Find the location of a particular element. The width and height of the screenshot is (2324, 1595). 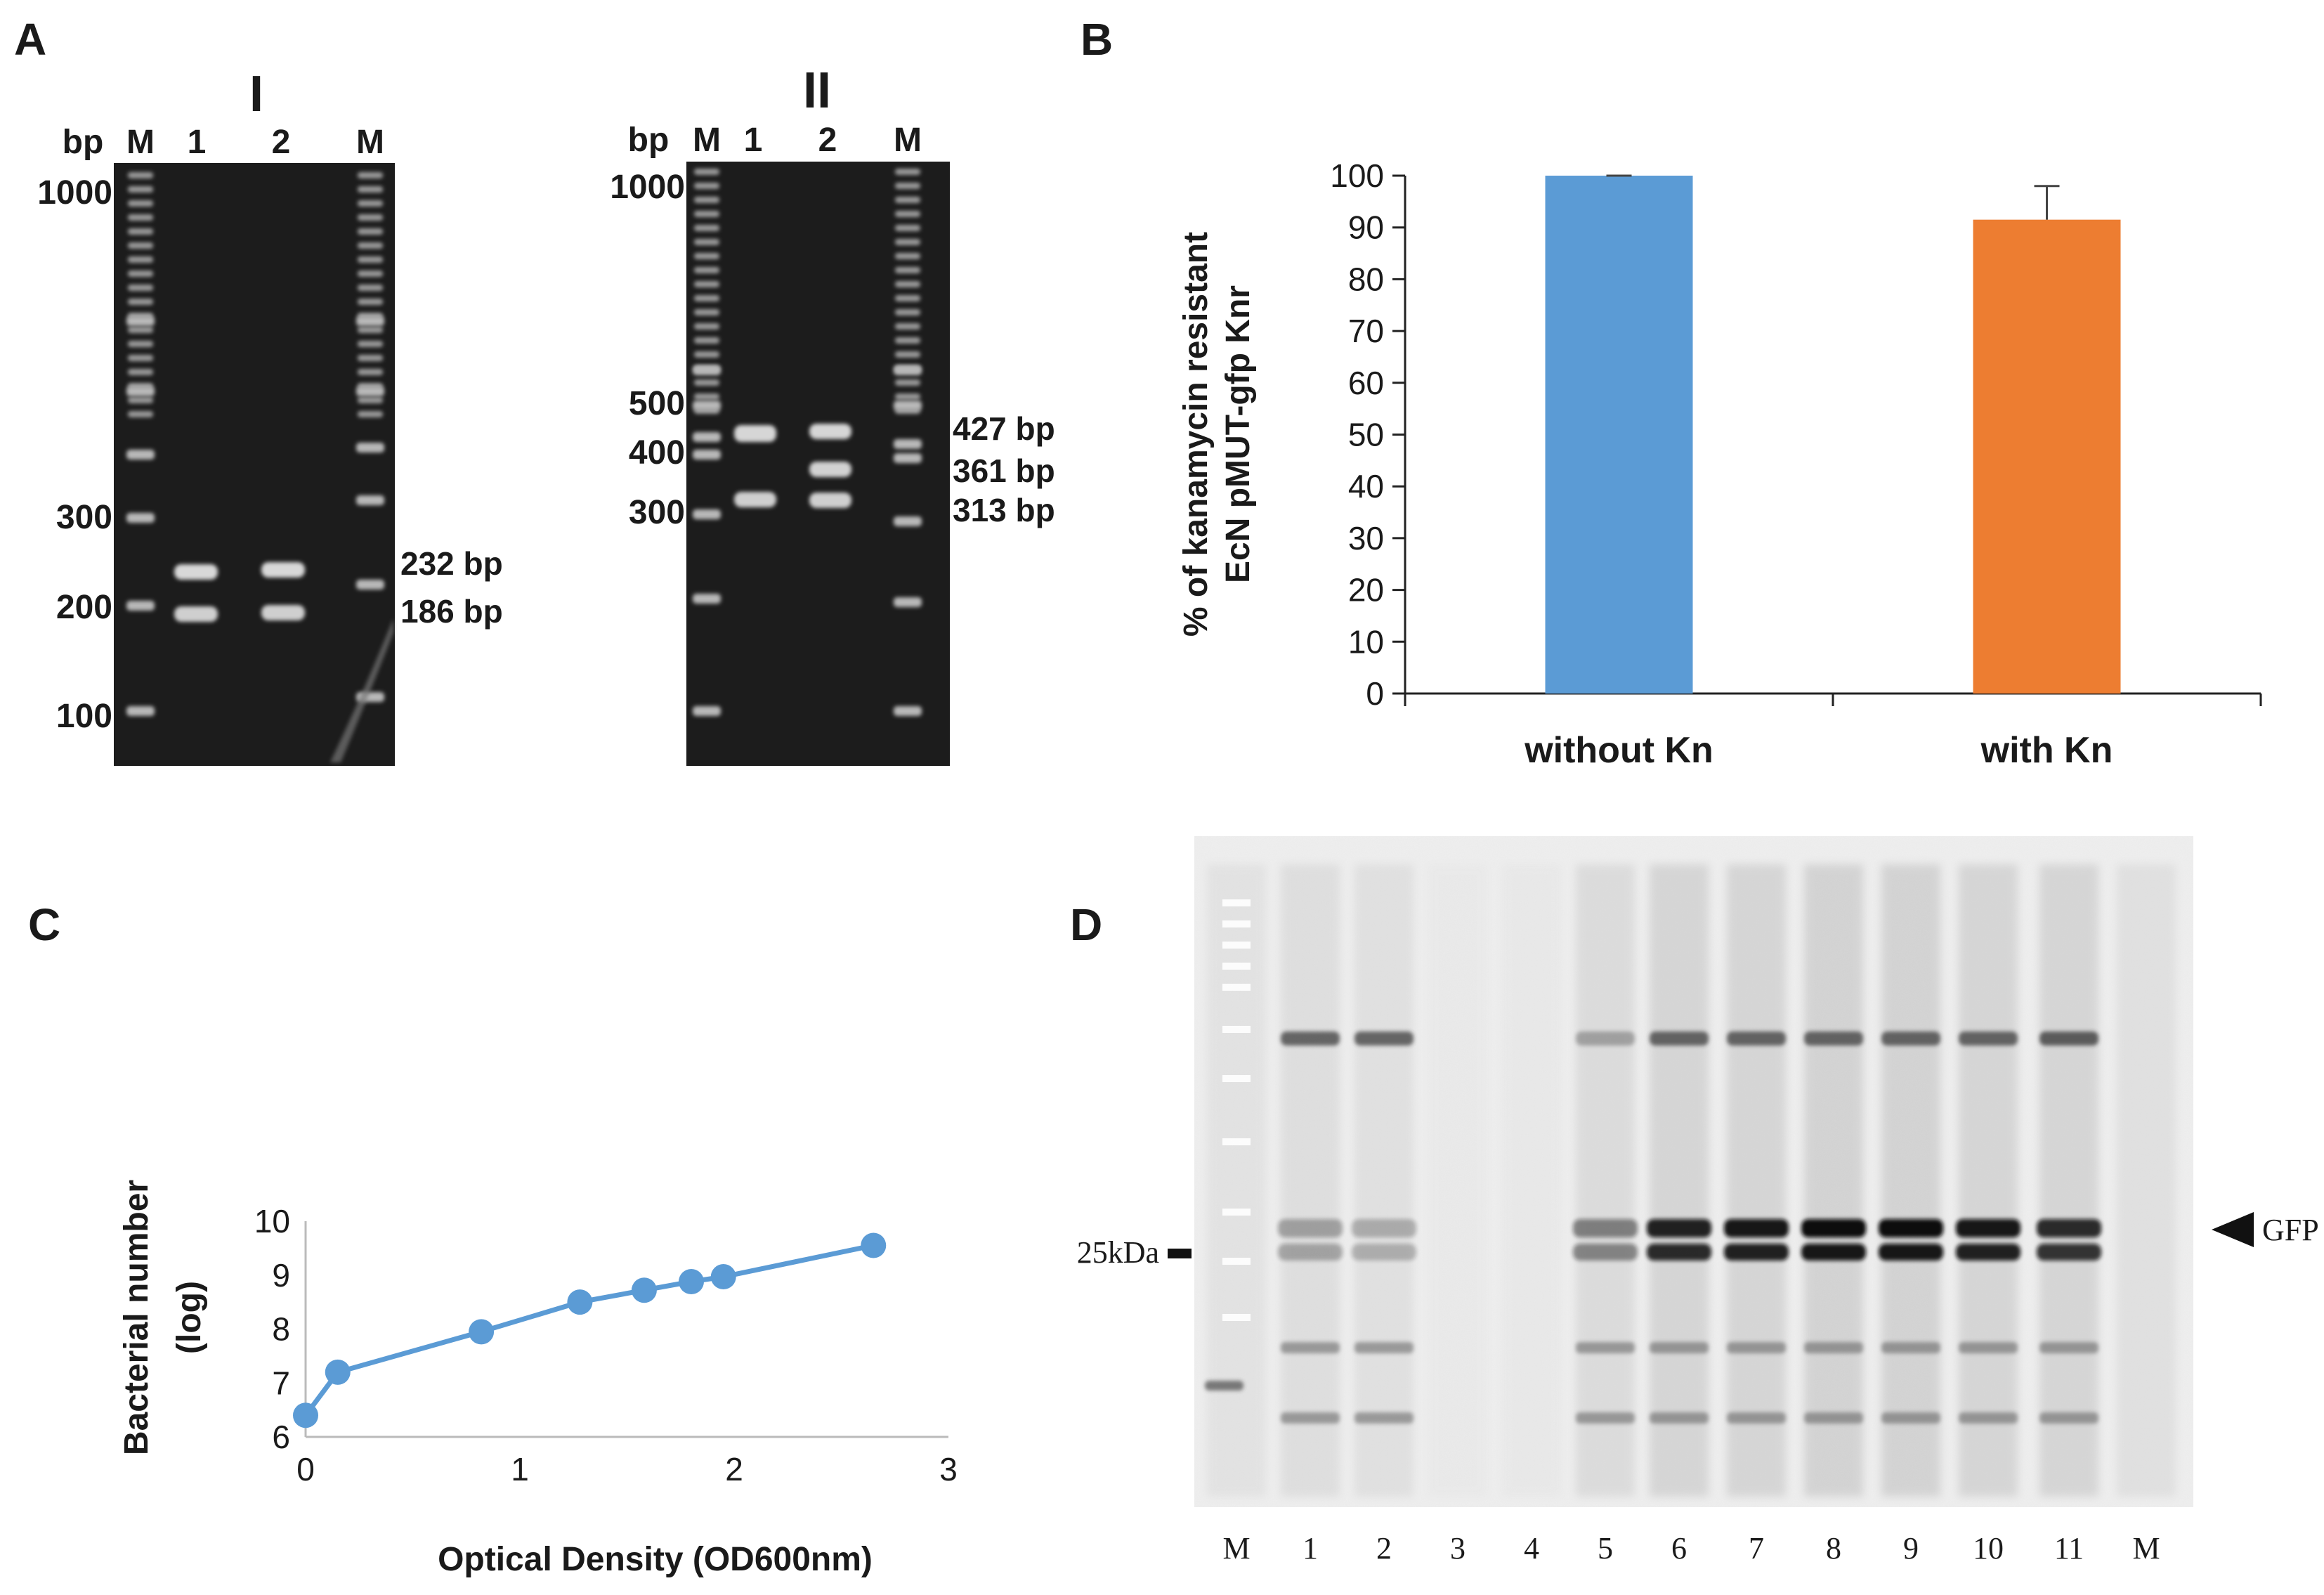

gel-ii-lane-label: M is located at coordinates (707, 141).